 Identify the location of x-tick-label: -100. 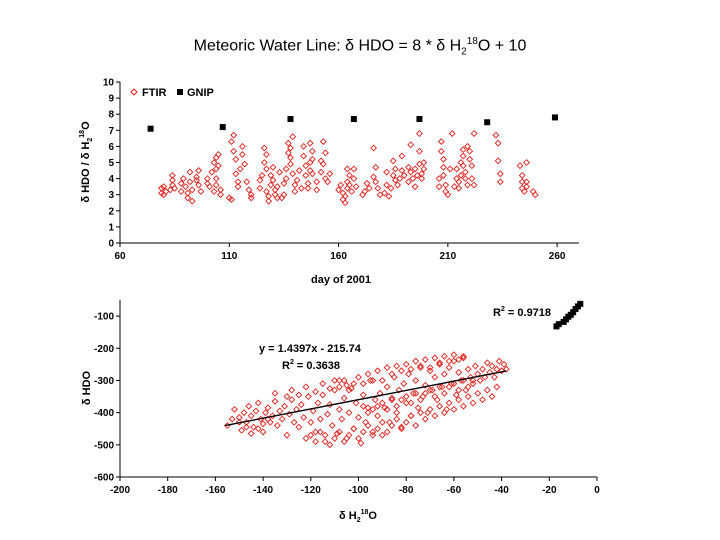
(358, 490).